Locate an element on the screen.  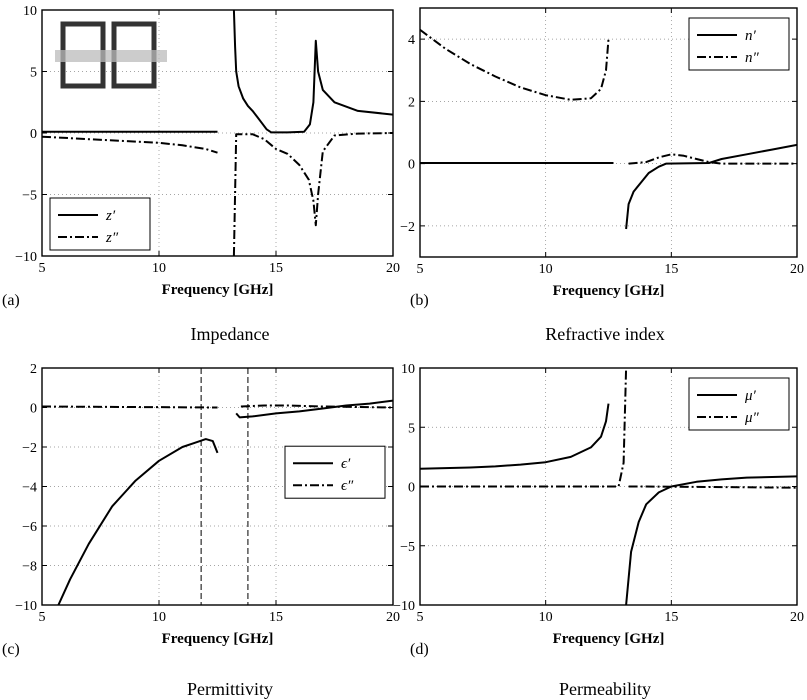
impedance-legend-label-0: z′ is located at coordinates (110, 216).